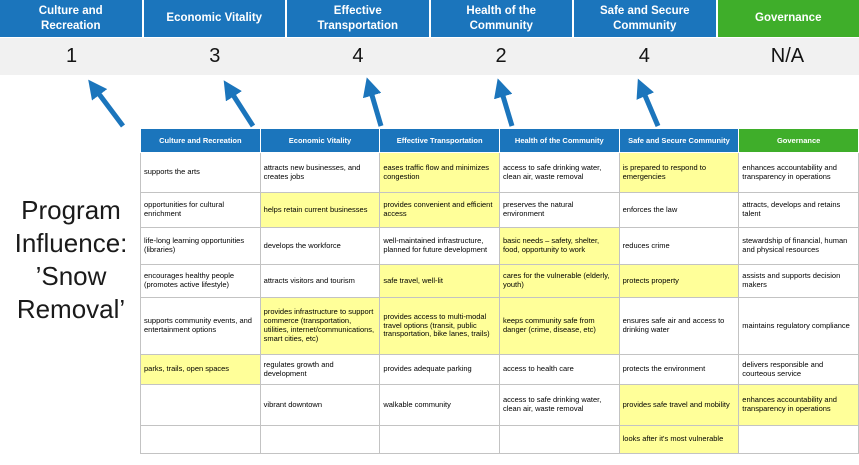 The width and height of the screenshot is (859, 465). I want to click on program-title: Program Influence: ’Snow Removal’, so click(71, 260).